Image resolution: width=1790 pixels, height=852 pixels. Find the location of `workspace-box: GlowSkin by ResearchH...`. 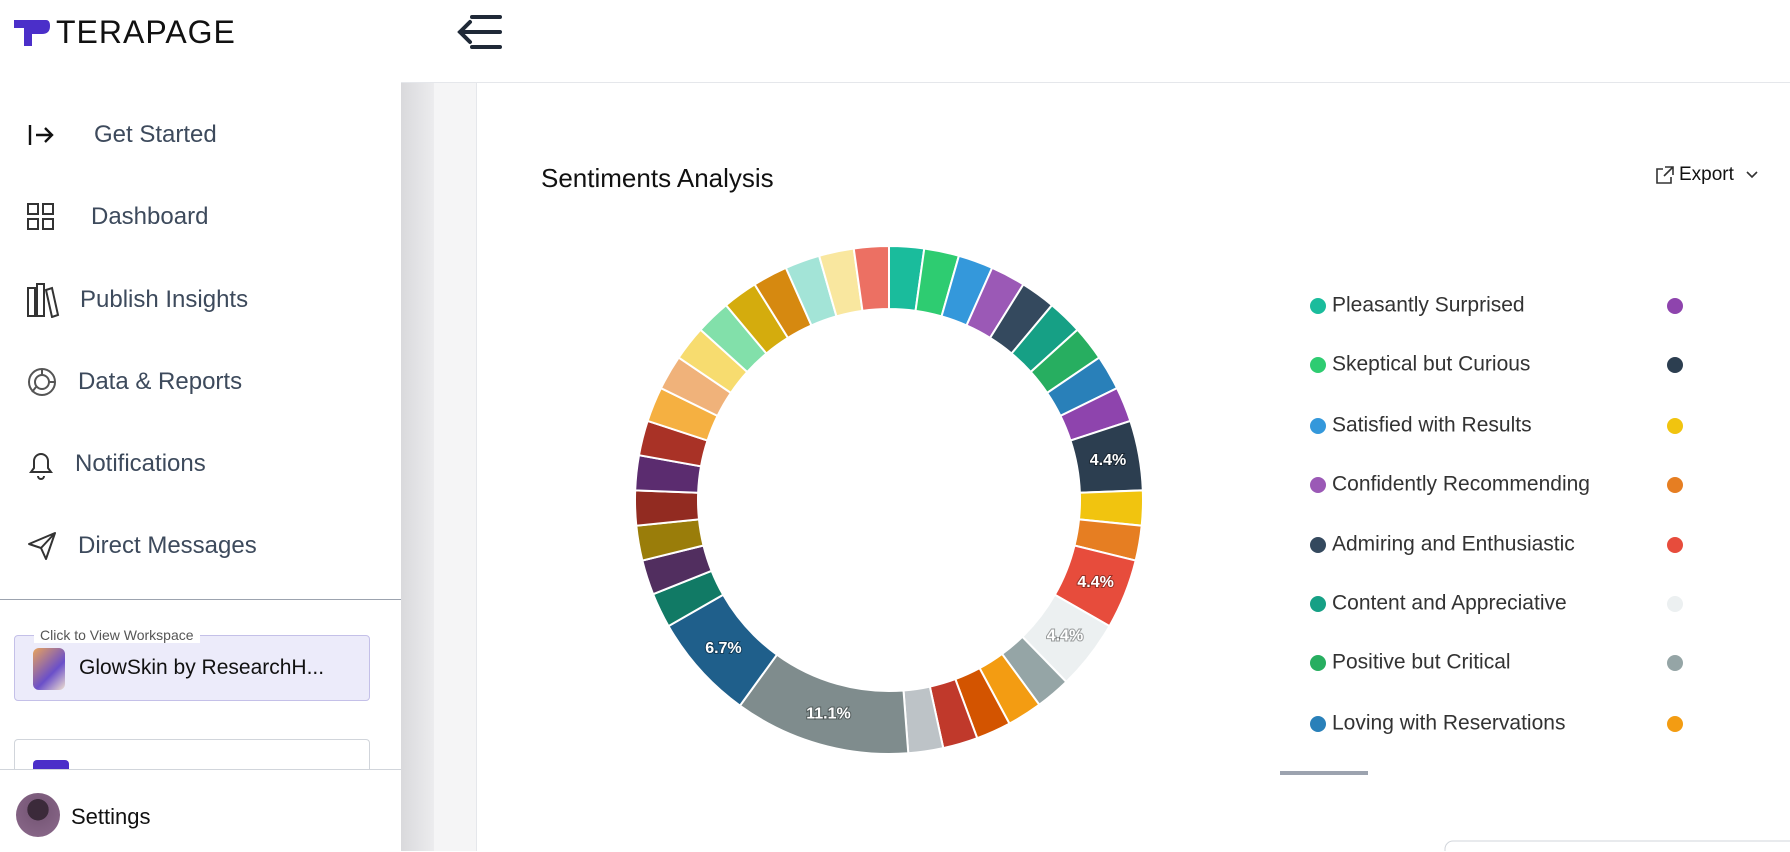

workspace-box: GlowSkin by ResearchH... is located at coordinates (192, 668).